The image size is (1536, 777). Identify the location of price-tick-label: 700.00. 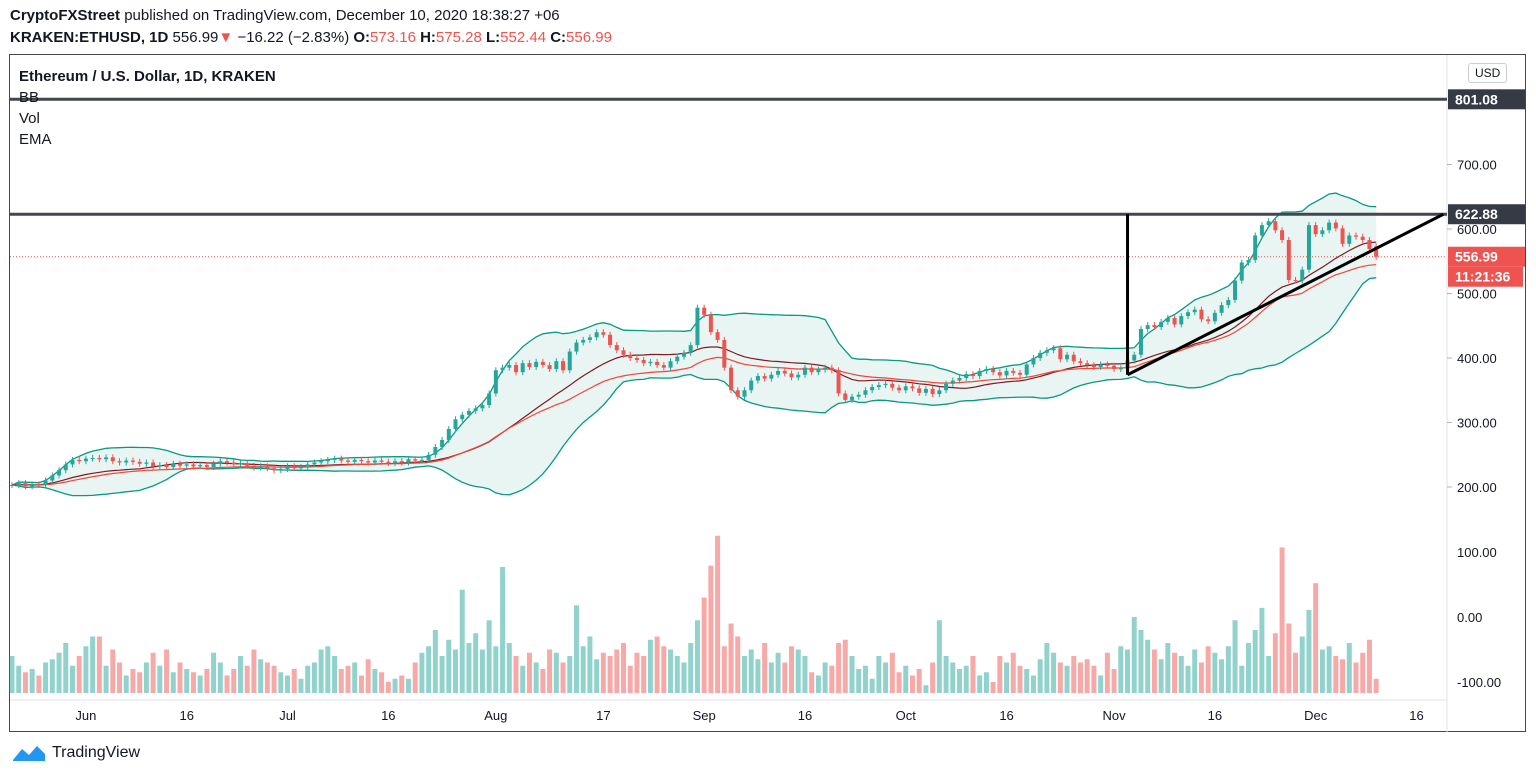
(1477, 165).